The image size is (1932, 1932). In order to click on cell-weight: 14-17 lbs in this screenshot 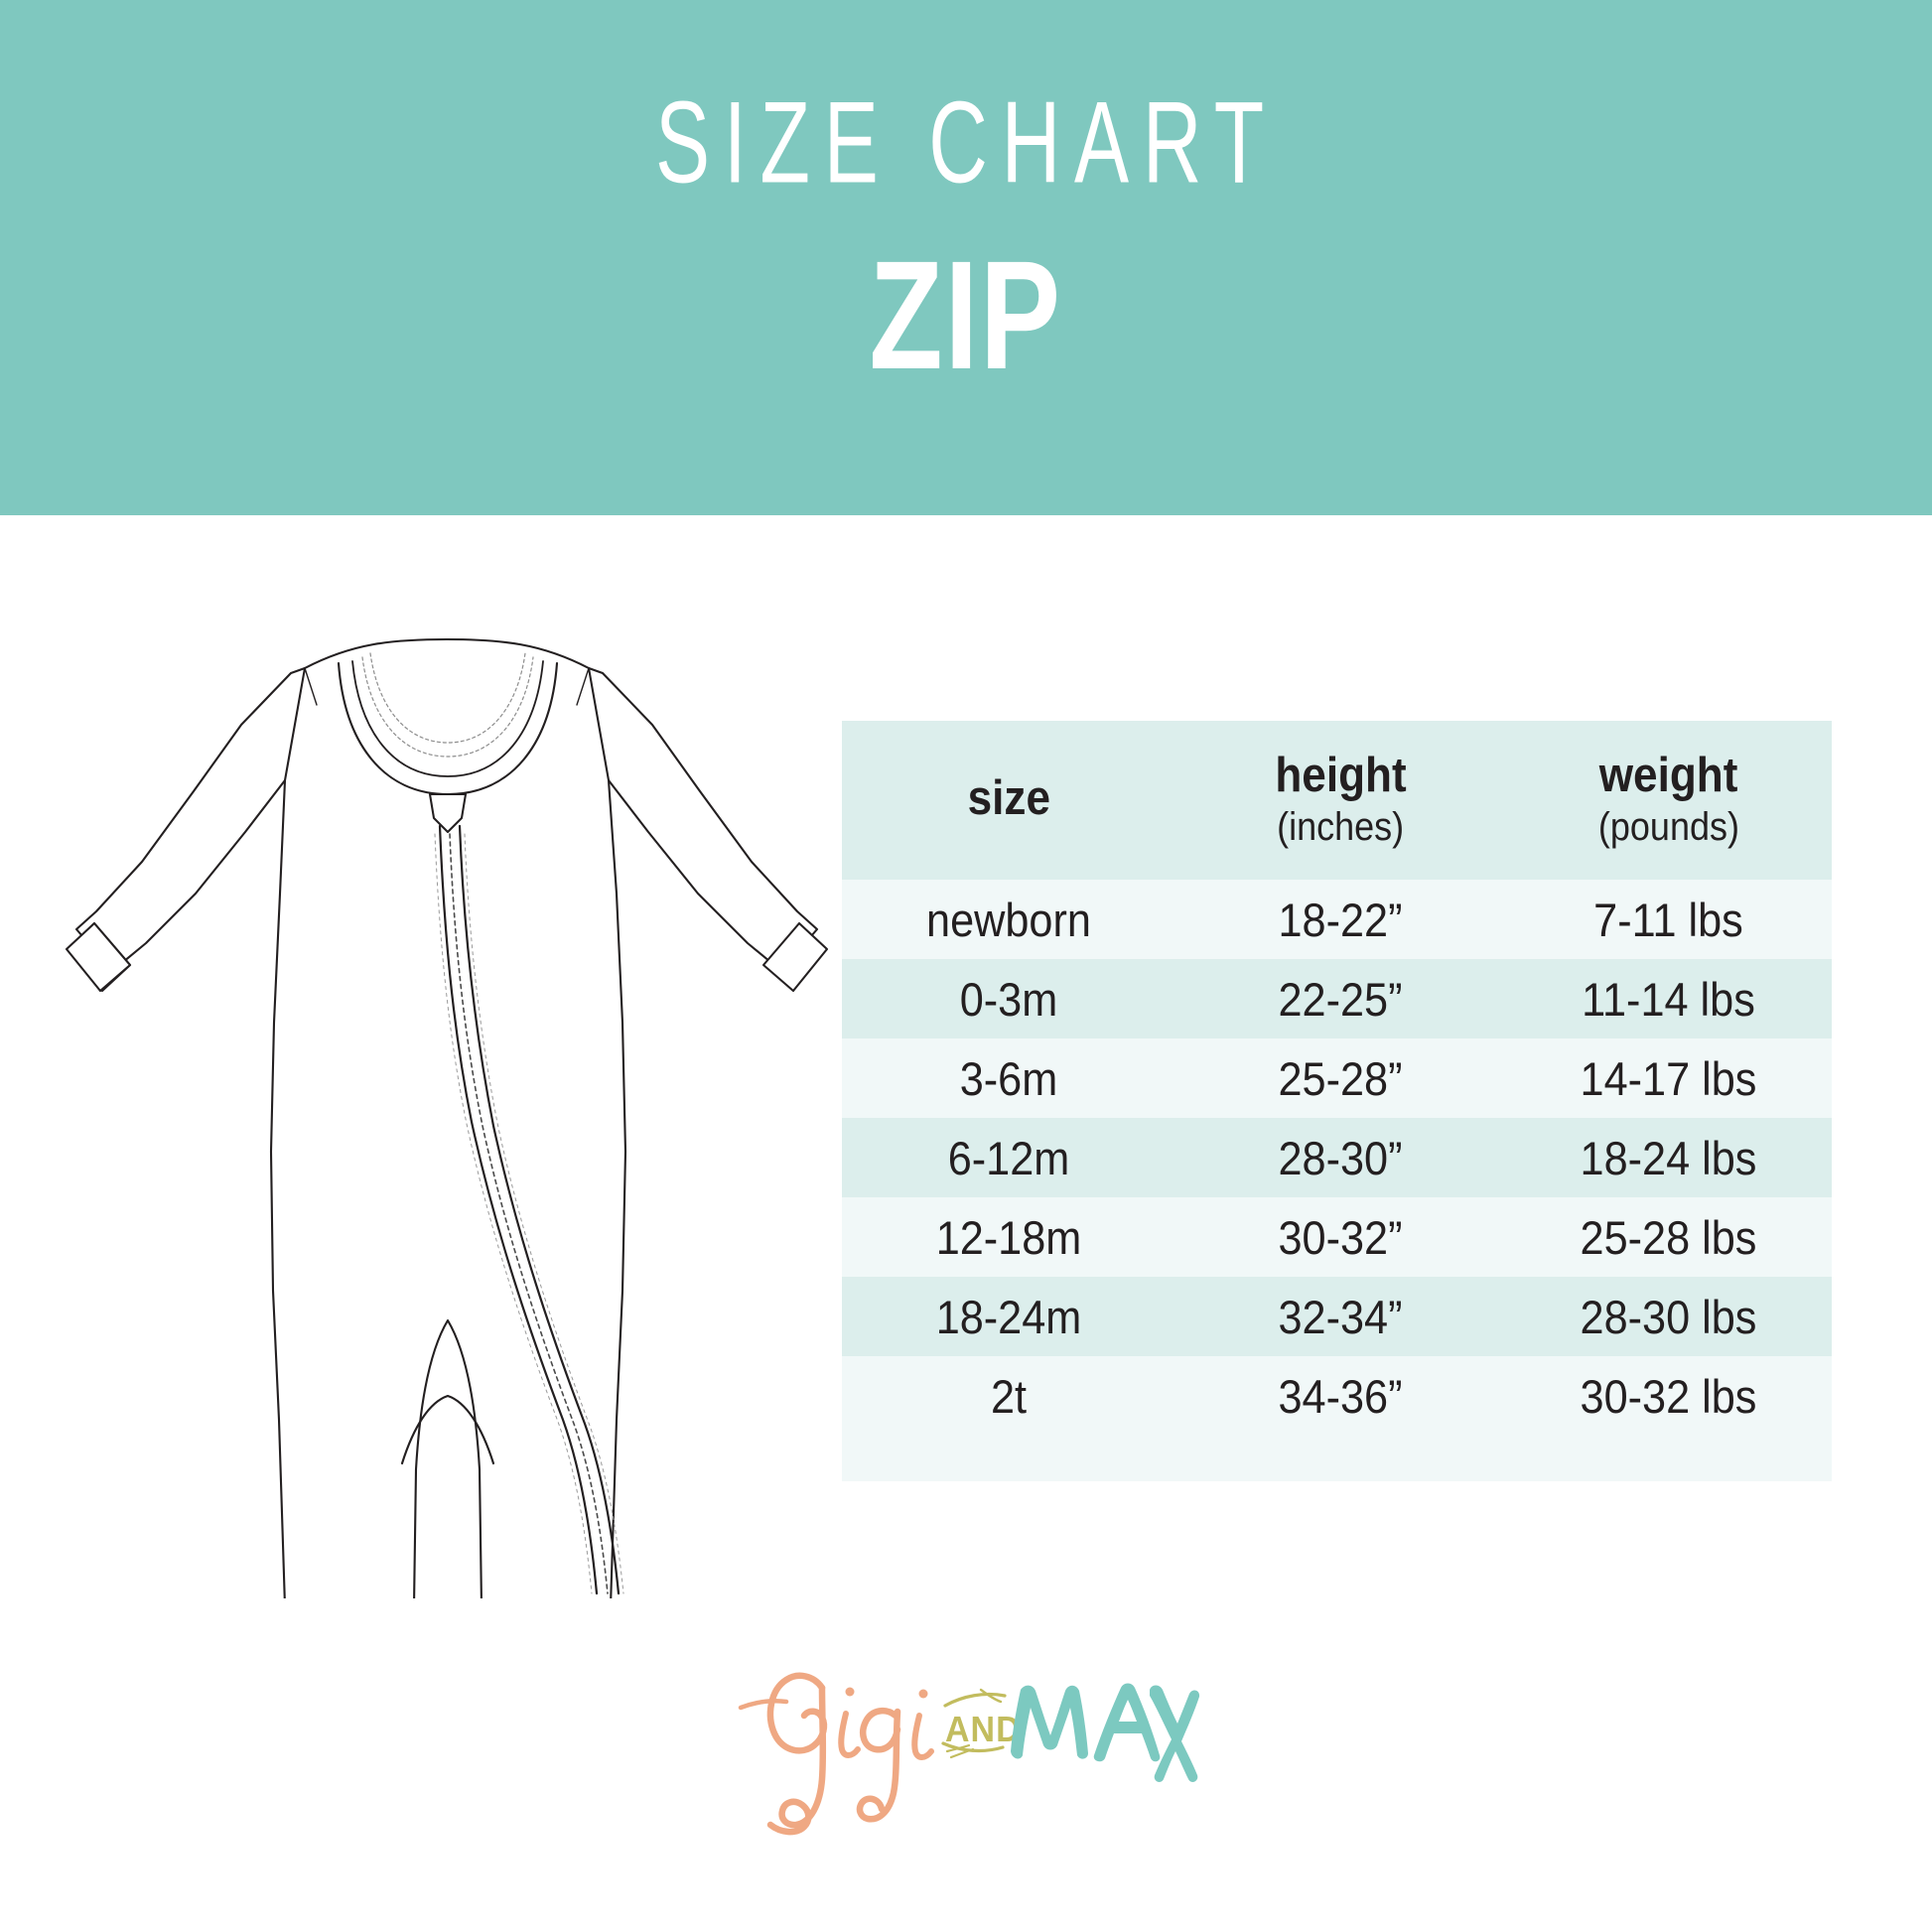, I will do `click(1669, 1078)`.